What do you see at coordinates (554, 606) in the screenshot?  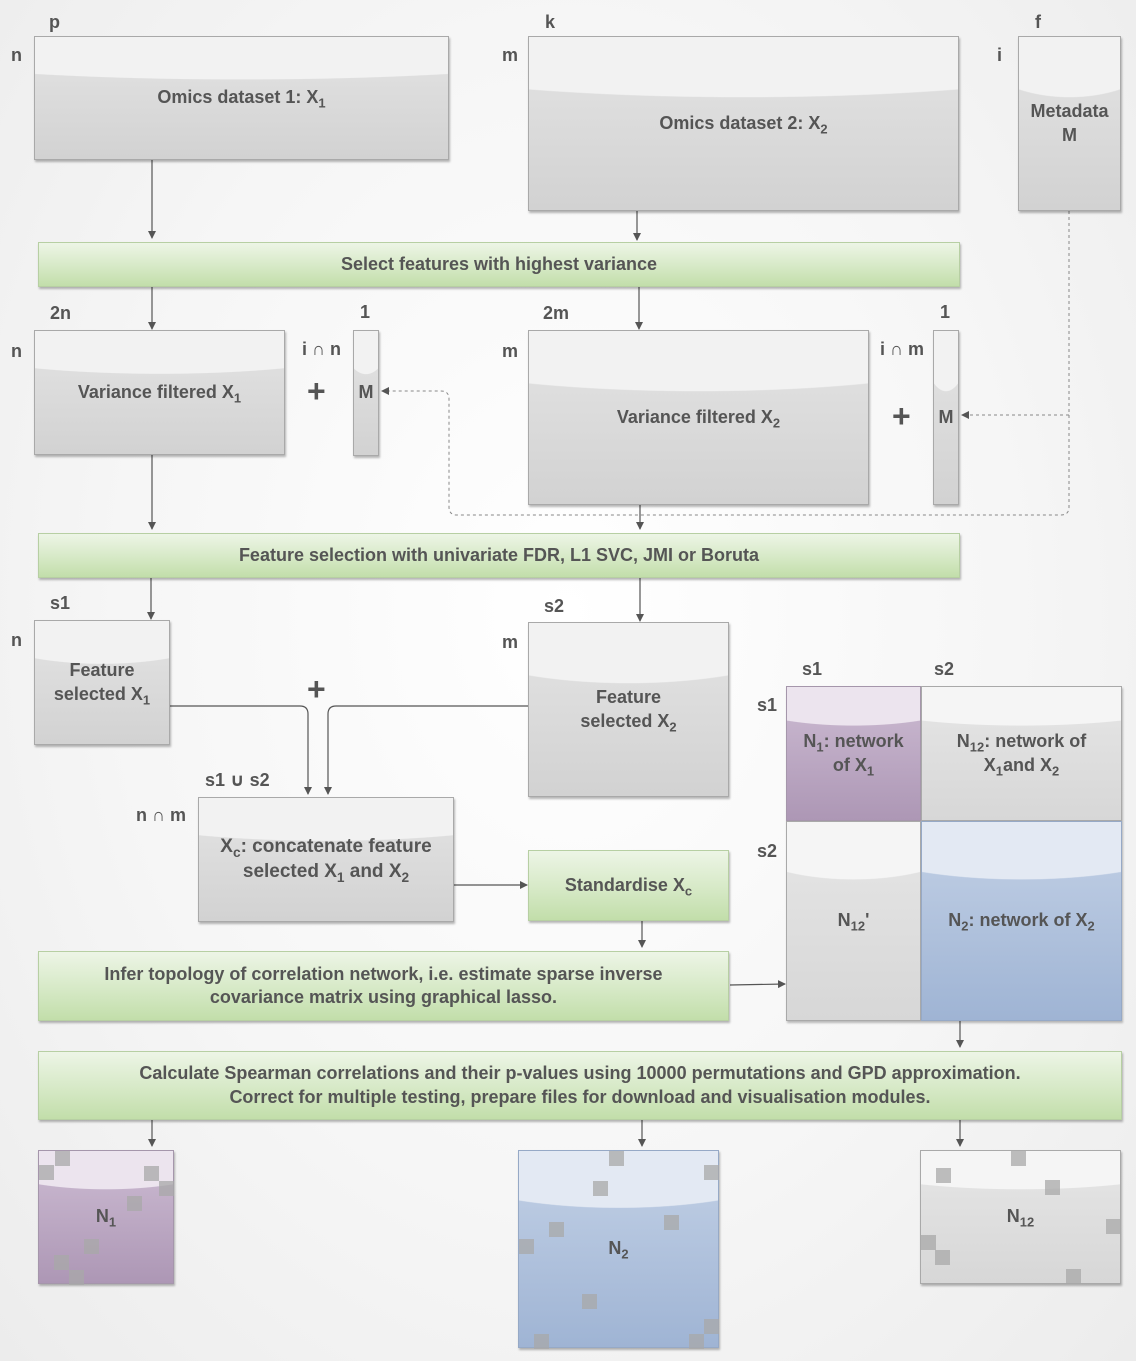 I see `dim-s2-fs2: s2` at bounding box center [554, 606].